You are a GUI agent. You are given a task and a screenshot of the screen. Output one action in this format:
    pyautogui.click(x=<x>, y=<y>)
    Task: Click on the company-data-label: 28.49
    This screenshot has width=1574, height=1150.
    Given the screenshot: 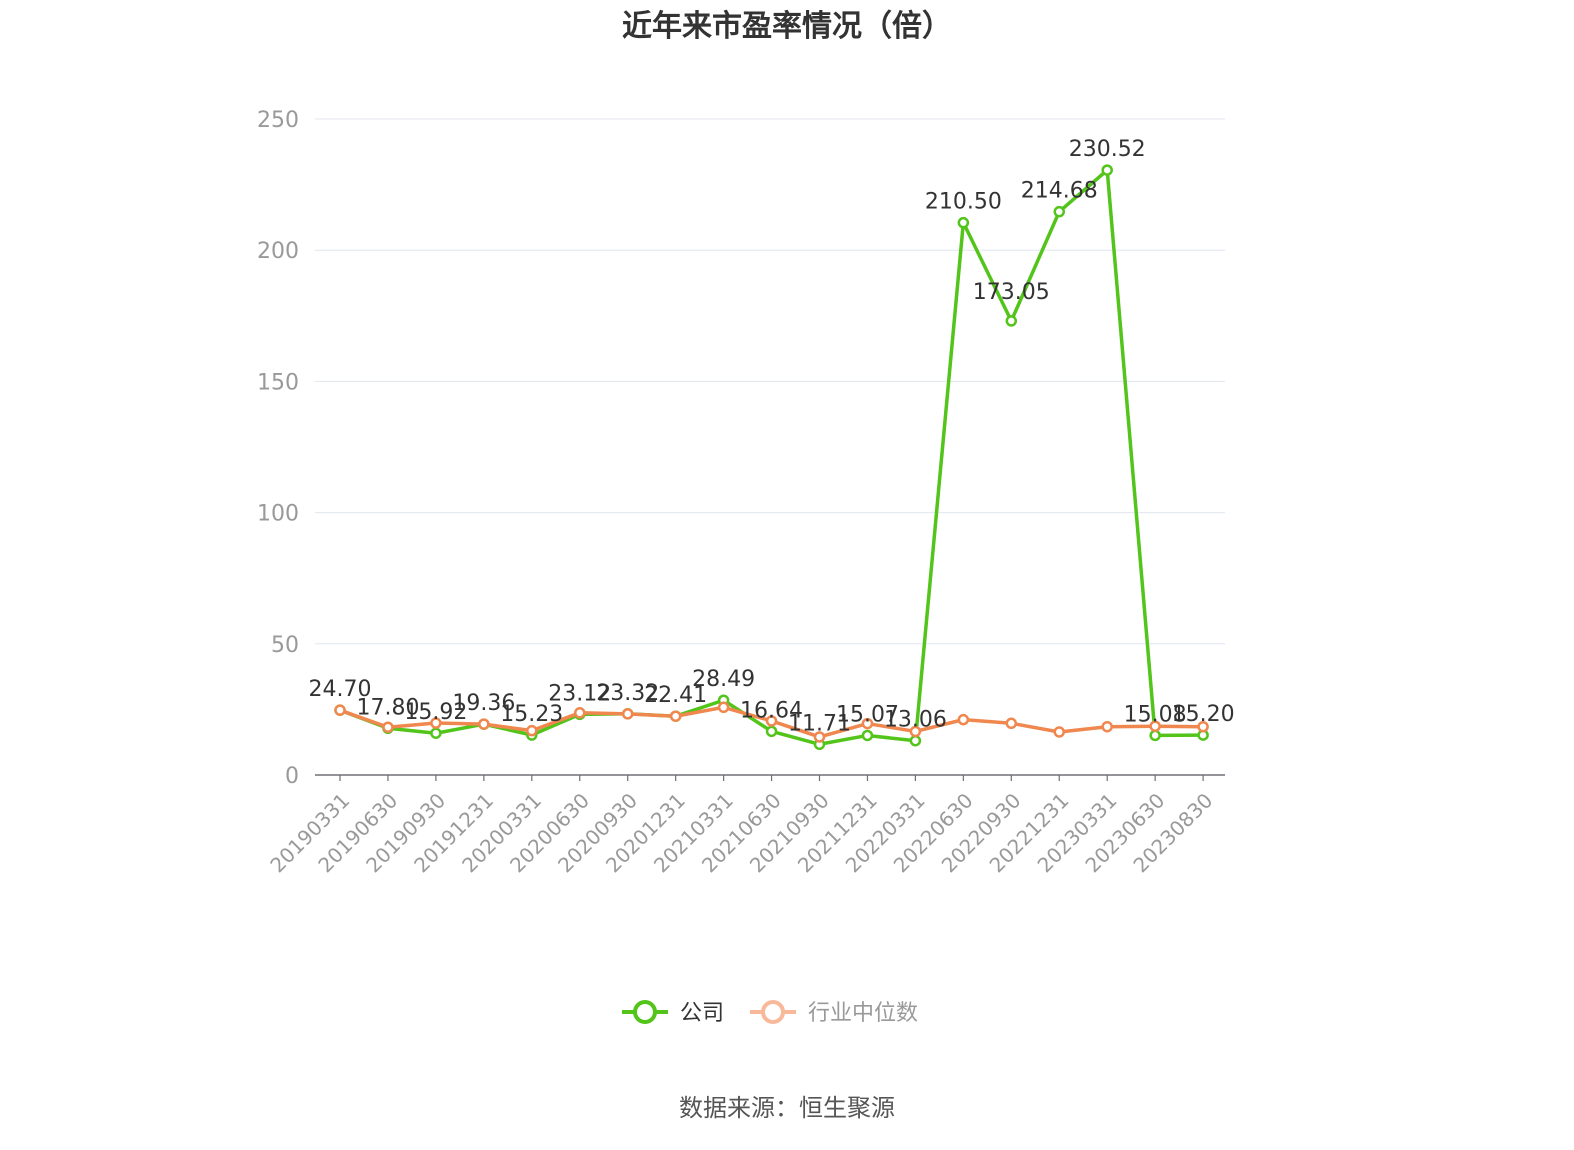 What is the action you would take?
    pyautogui.click(x=723, y=679)
    